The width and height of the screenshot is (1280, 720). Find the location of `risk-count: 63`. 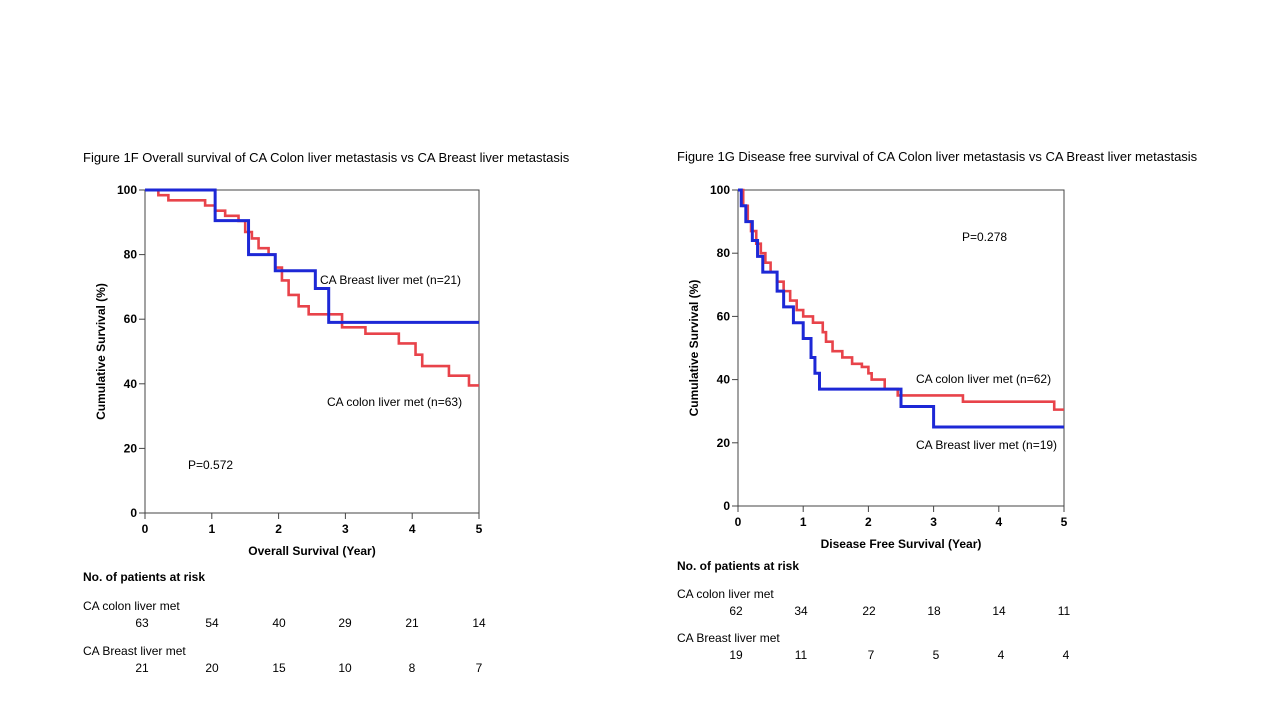

risk-count: 63 is located at coordinates (142, 623).